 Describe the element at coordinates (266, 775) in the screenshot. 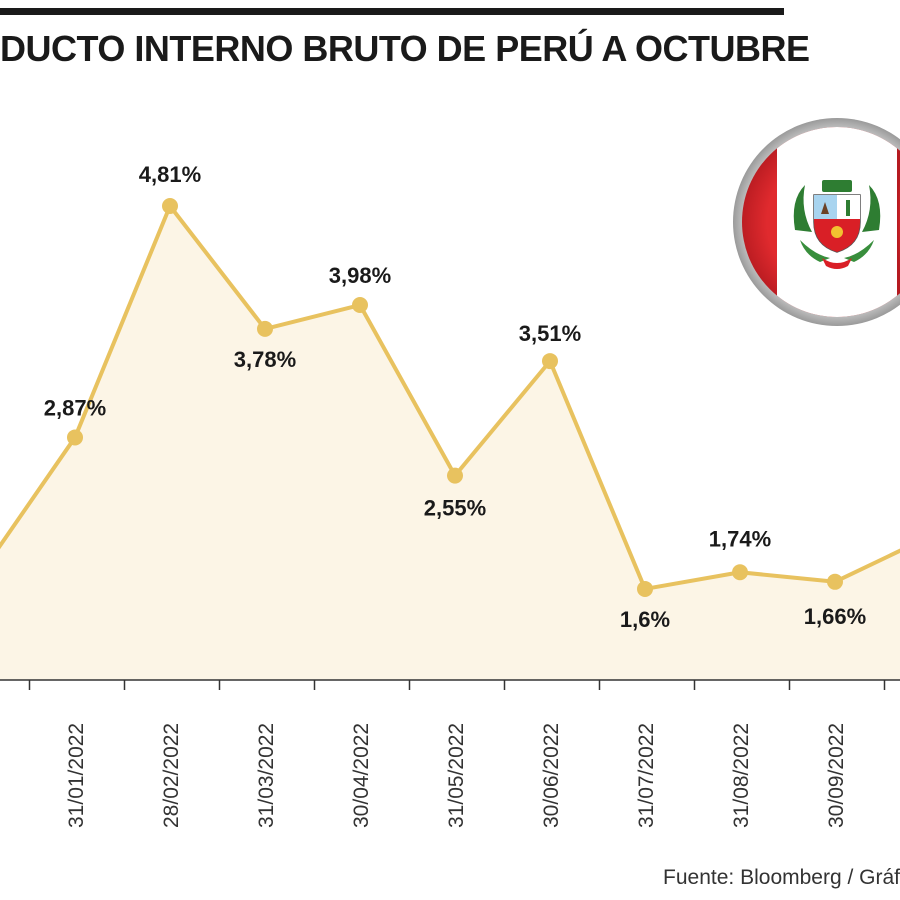

I see `x-tick-label: 31/03/2022` at that location.